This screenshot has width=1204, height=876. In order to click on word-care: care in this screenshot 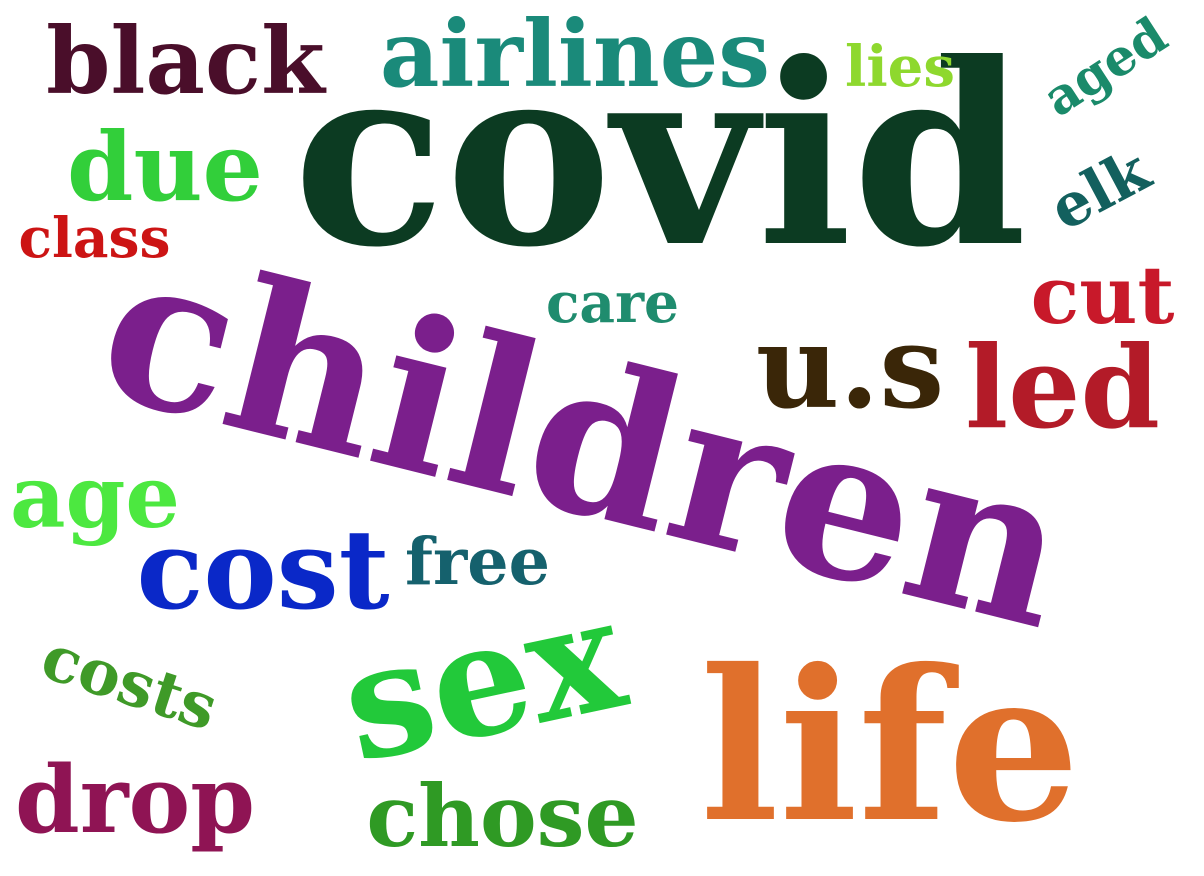, I will do `click(612, 302)`.